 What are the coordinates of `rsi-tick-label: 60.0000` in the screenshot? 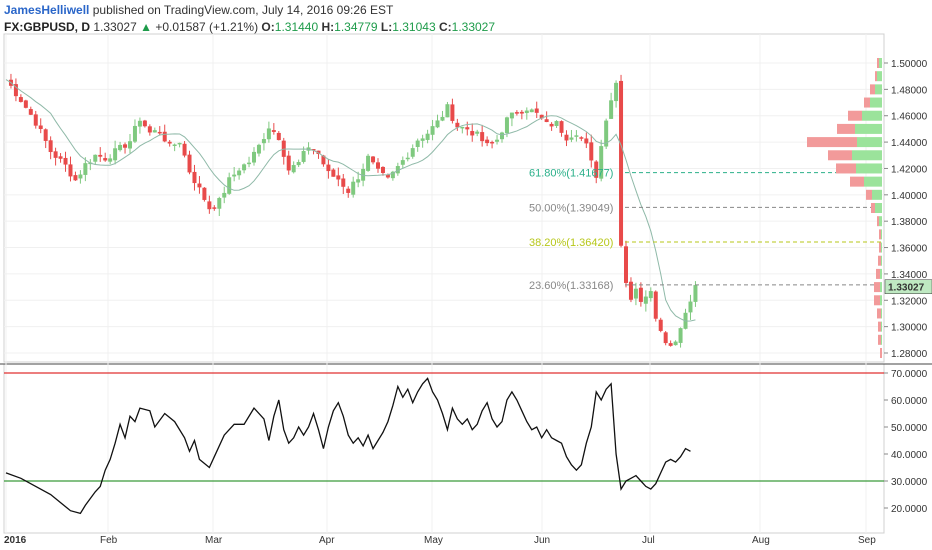 It's located at (909, 401).